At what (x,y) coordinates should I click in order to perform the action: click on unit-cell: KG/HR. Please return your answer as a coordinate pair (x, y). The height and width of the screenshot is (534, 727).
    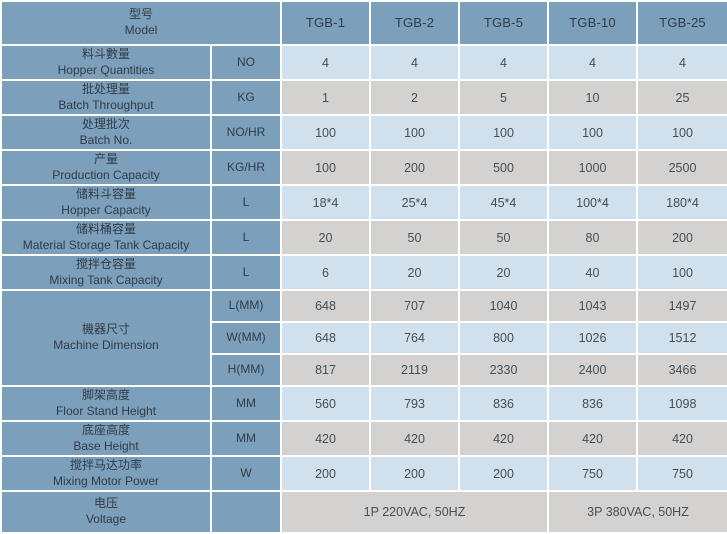
    Looking at the image, I should click on (246, 167).